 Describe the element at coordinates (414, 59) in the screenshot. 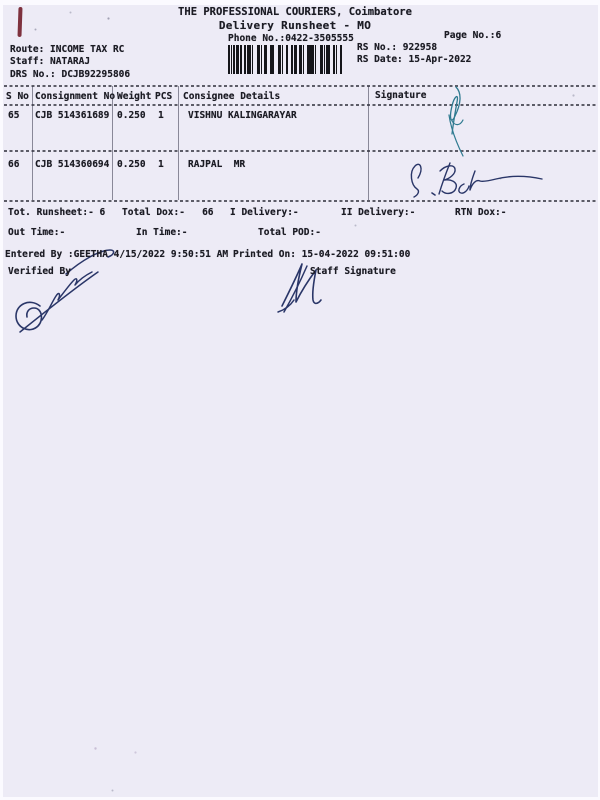

I see `rs-date: RS Date: 15-Apr-2022` at that location.